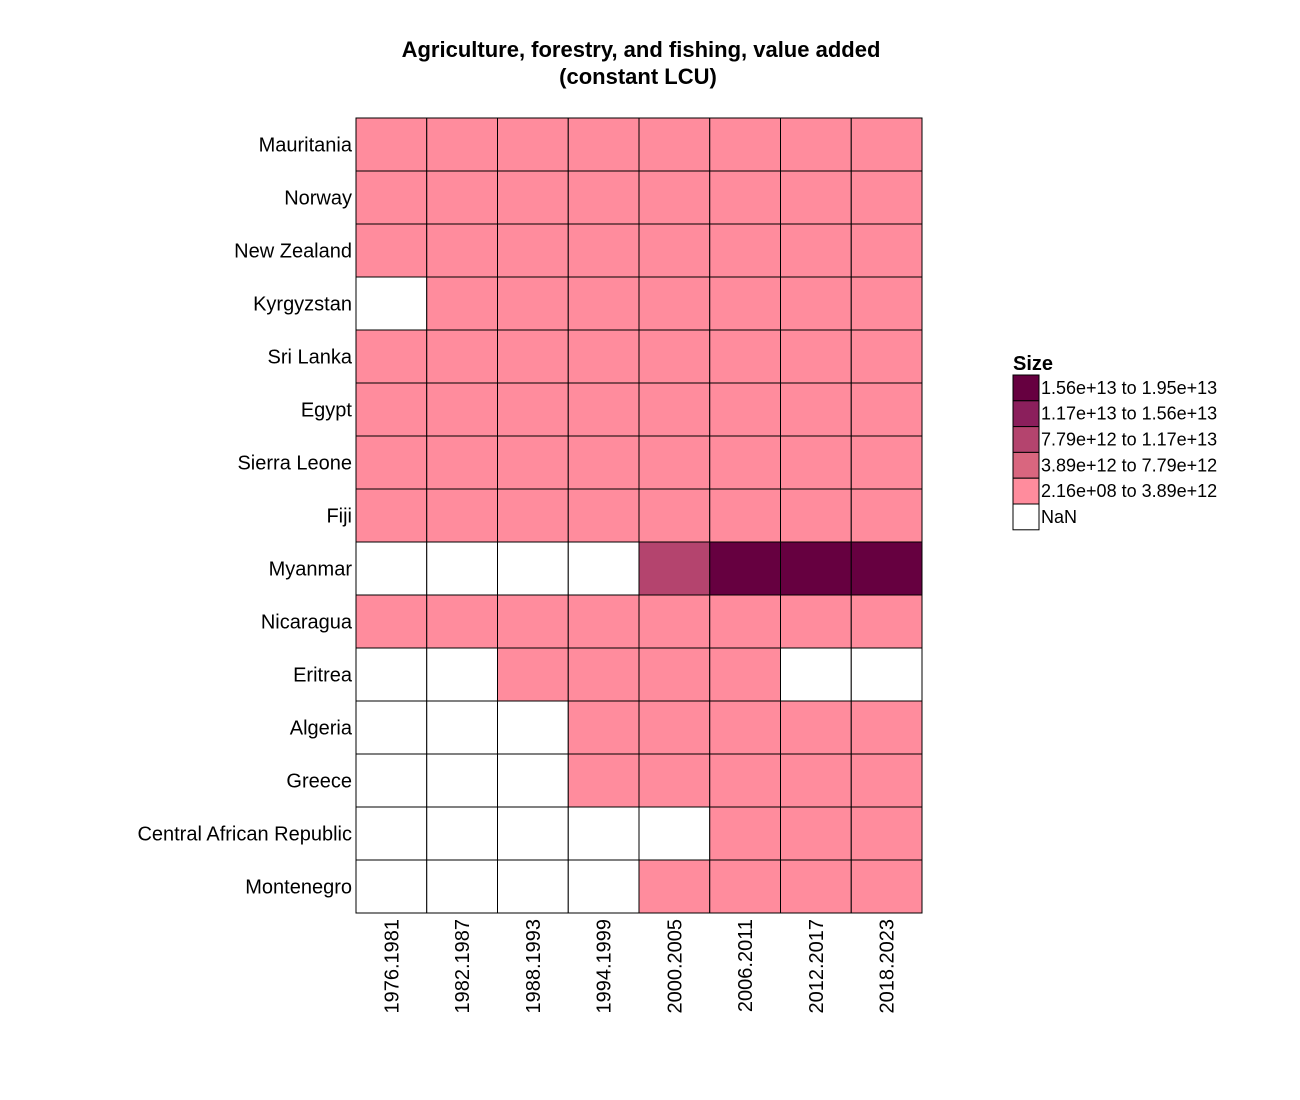 The width and height of the screenshot is (1300, 1100). What do you see at coordinates (294, 464) in the screenshot?
I see `row-label: Sierra Leone` at bounding box center [294, 464].